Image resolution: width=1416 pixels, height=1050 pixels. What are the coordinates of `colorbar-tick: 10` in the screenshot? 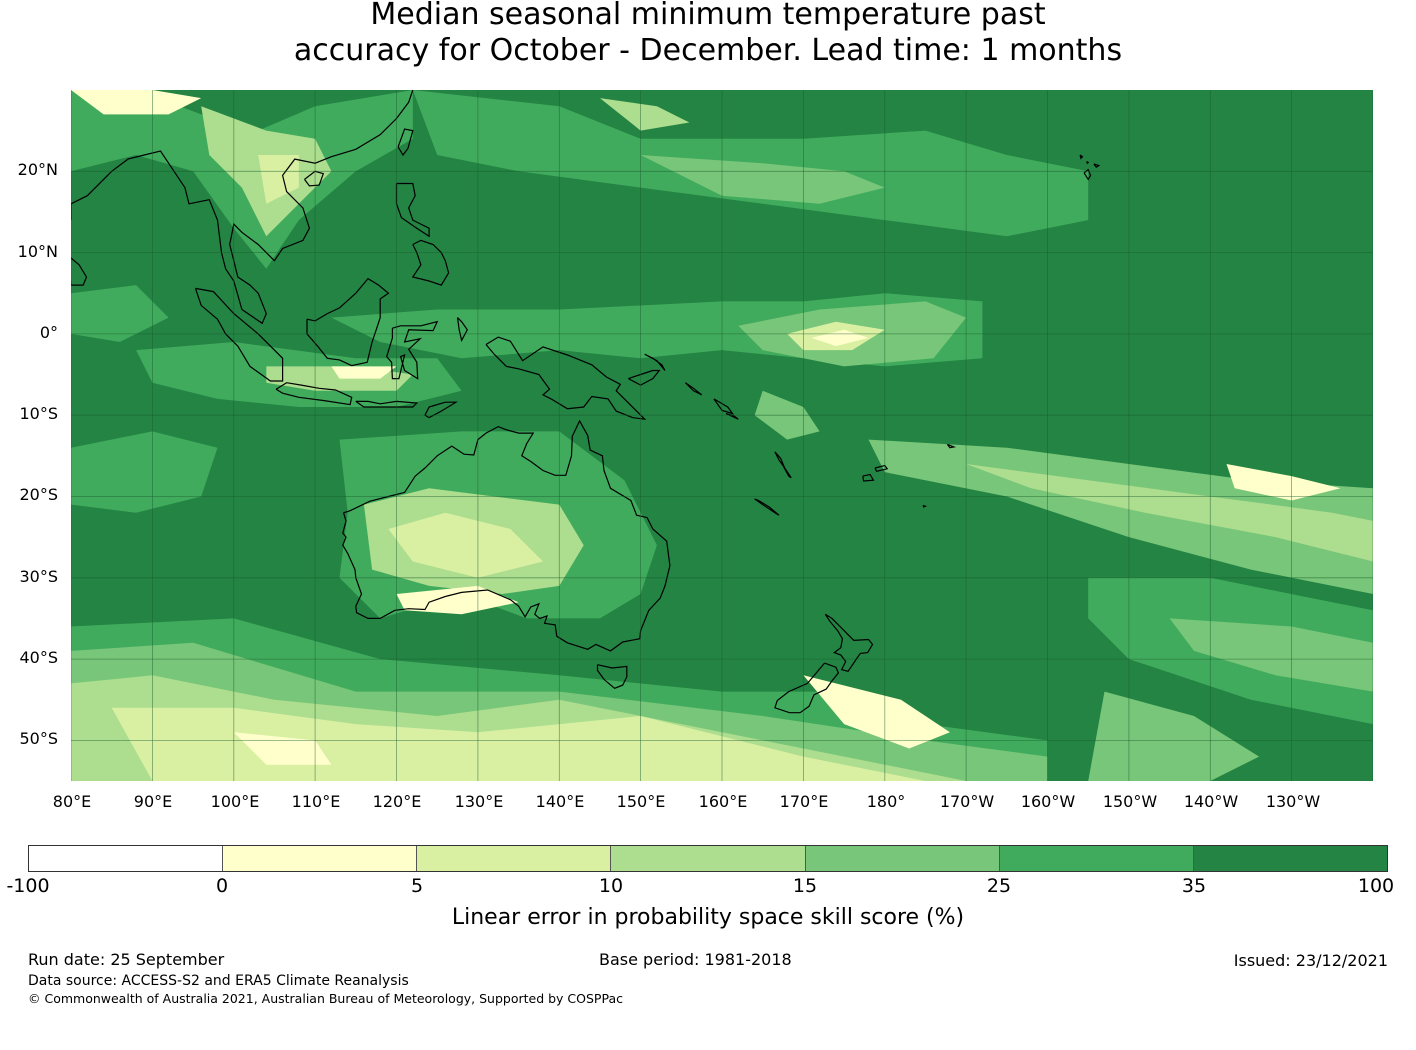 It's located at (611, 886).